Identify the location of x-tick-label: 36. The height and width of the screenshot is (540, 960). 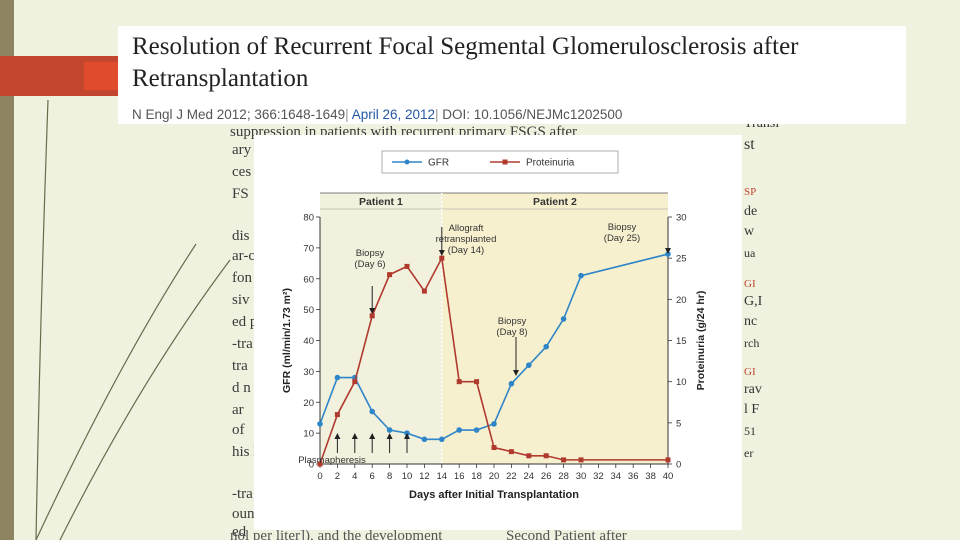
(633, 476).